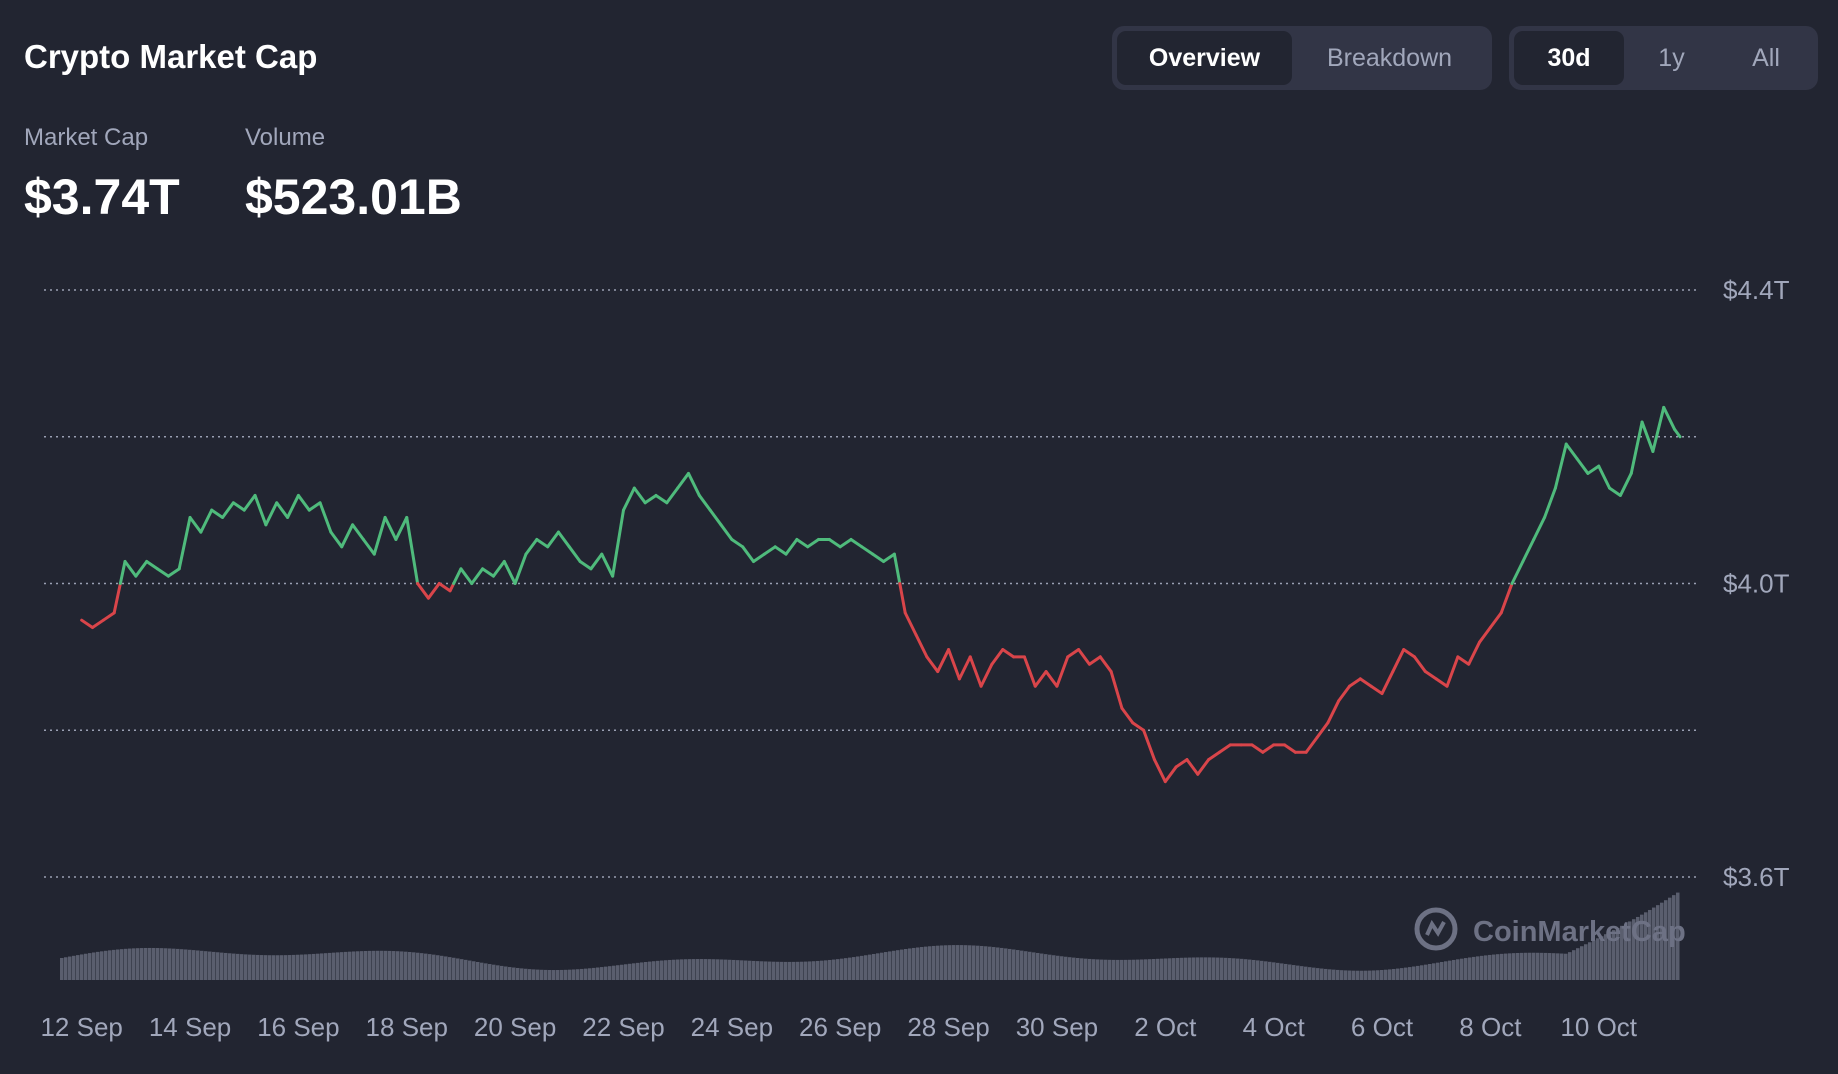 Image resolution: width=1838 pixels, height=1074 pixels. I want to click on tab-all: All, so click(1766, 57).